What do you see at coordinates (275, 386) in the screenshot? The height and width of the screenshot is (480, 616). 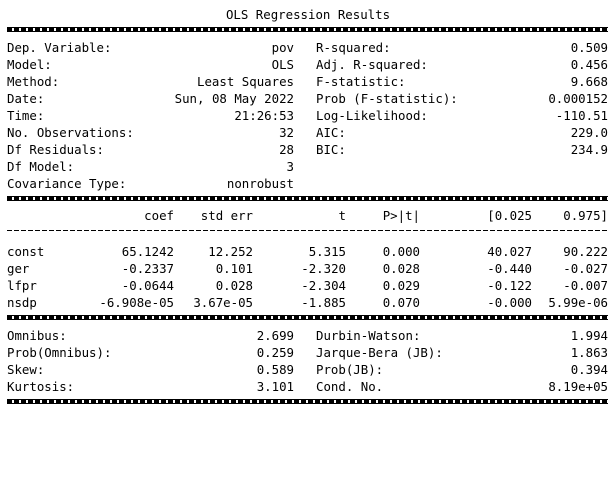 I see `diagnostic-left-value: 3.101` at bounding box center [275, 386].